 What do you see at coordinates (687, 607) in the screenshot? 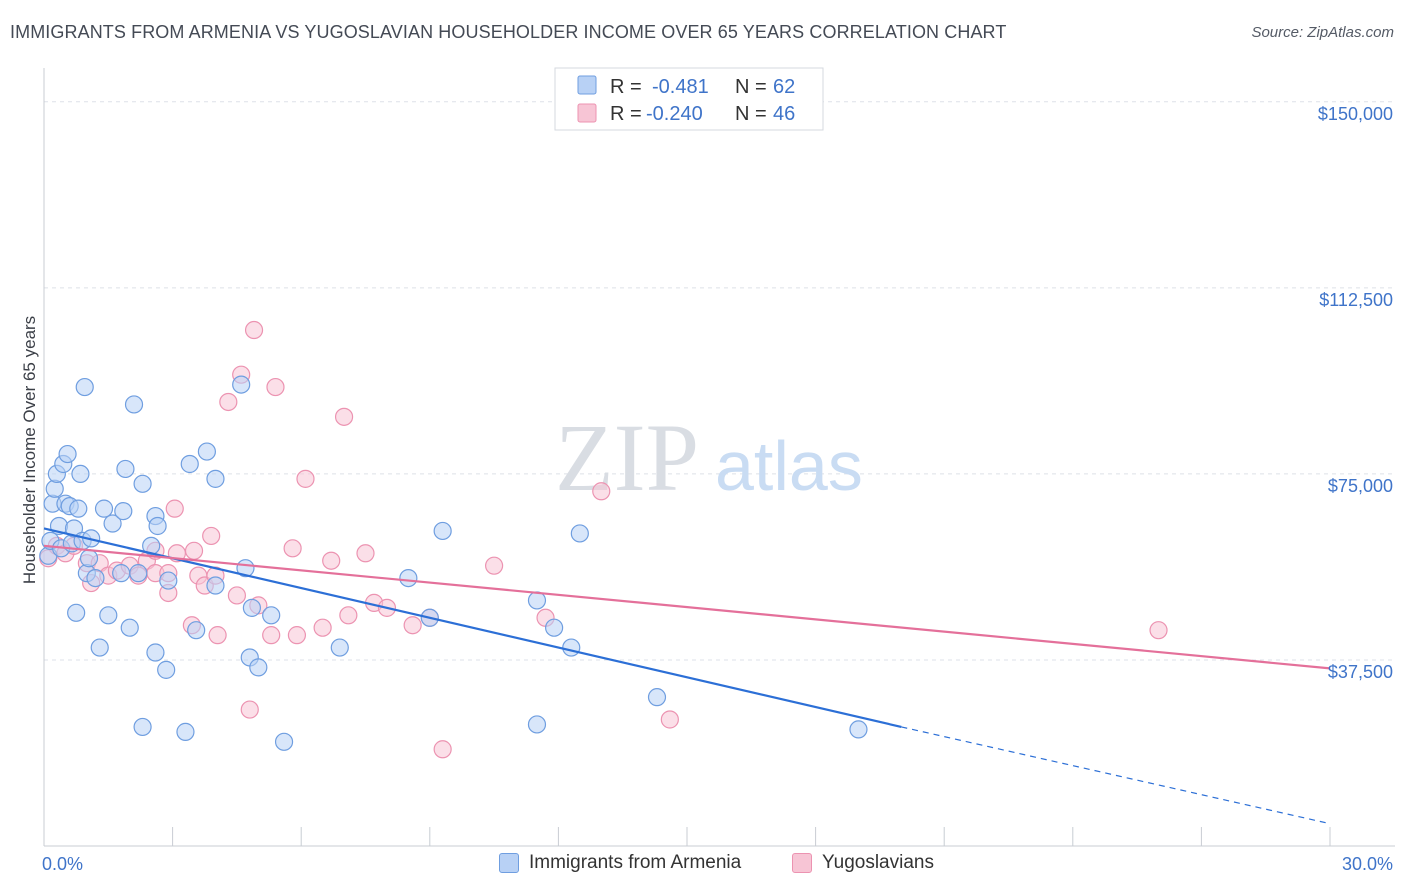
I see `trend-line-yugoslavians` at bounding box center [687, 607].